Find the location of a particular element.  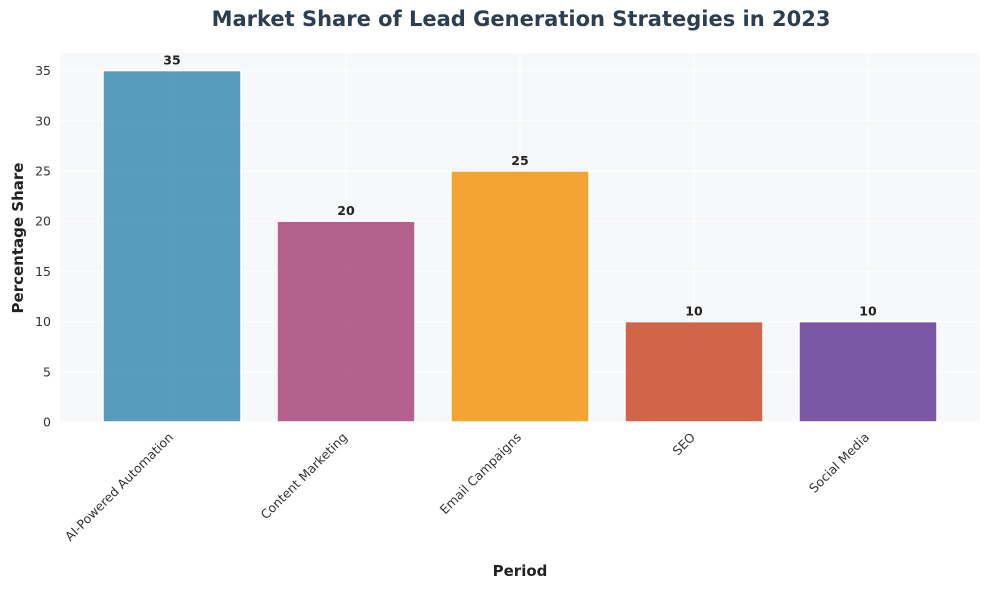

y-tick-label: 5 is located at coordinates (47, 371).